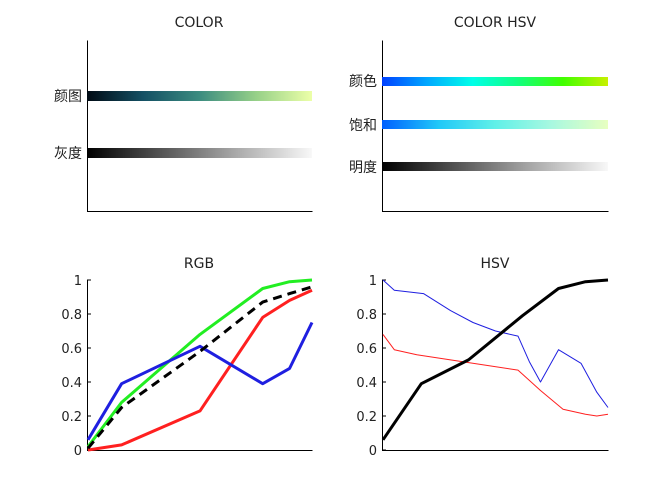 The width and height of the screenshot is (672, 504). What do you see at coordinates (366, 417) in the screenshot?
I see `hsv-y-tick-label: 0.2` at bounding box center [366, 417].